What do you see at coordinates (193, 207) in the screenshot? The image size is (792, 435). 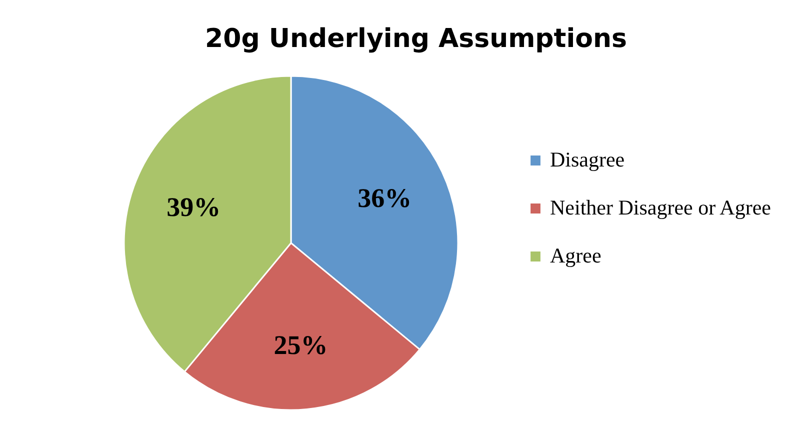 I see `data-label: 39%` at bounding box center [193, 207].